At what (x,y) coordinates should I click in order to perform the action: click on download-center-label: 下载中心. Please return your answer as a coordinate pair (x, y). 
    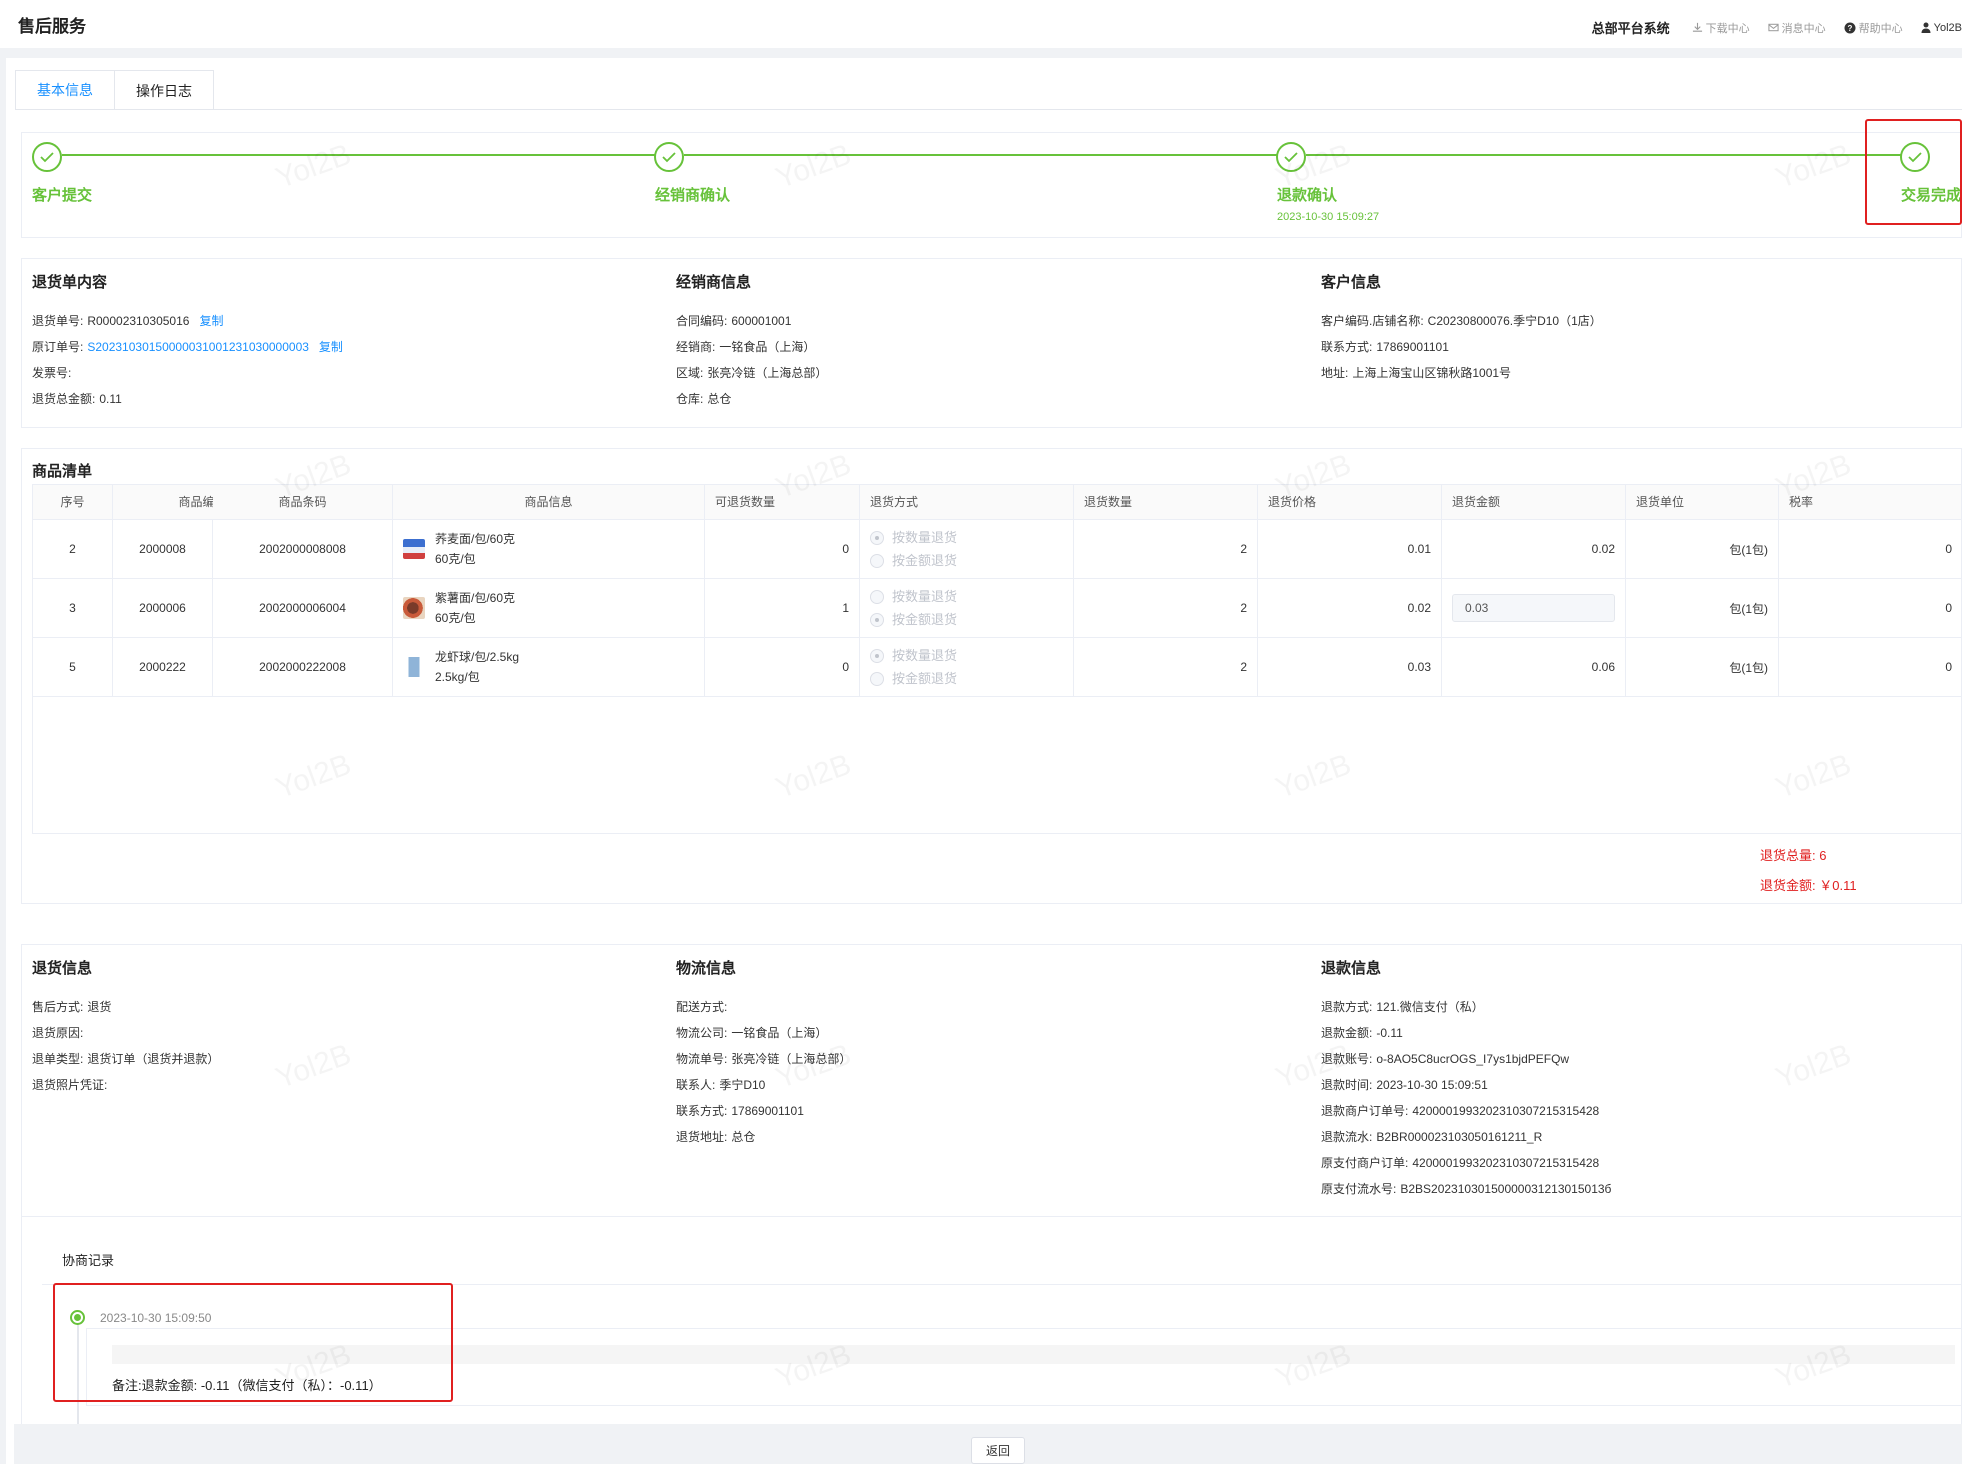
    Looking at the image, I should click on (1727, 28).